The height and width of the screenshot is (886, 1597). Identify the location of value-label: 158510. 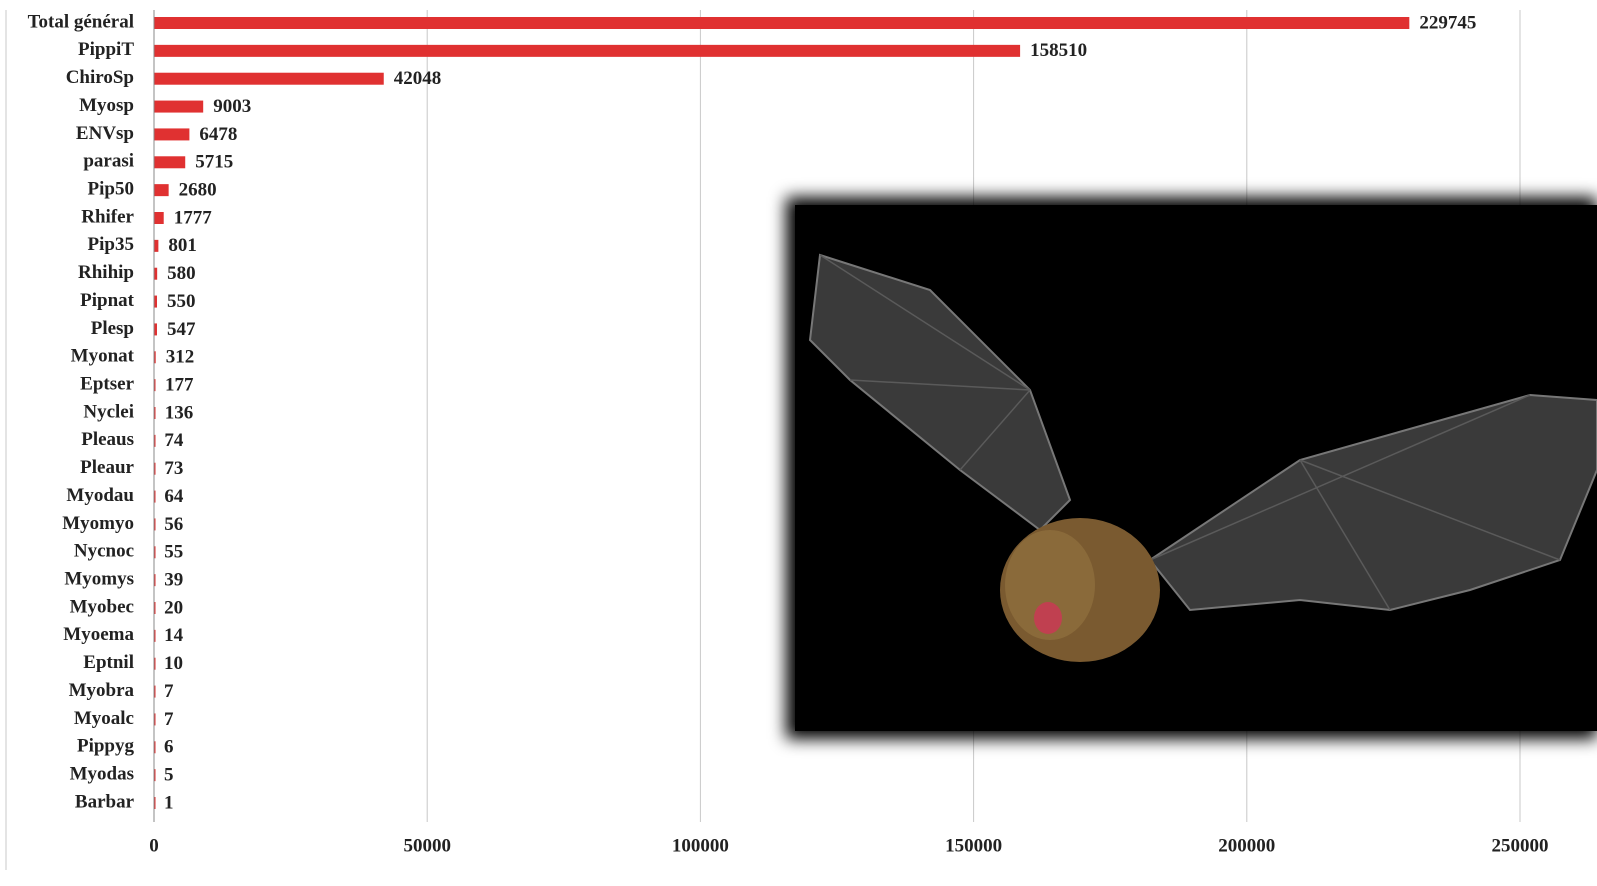
(1058, 50).